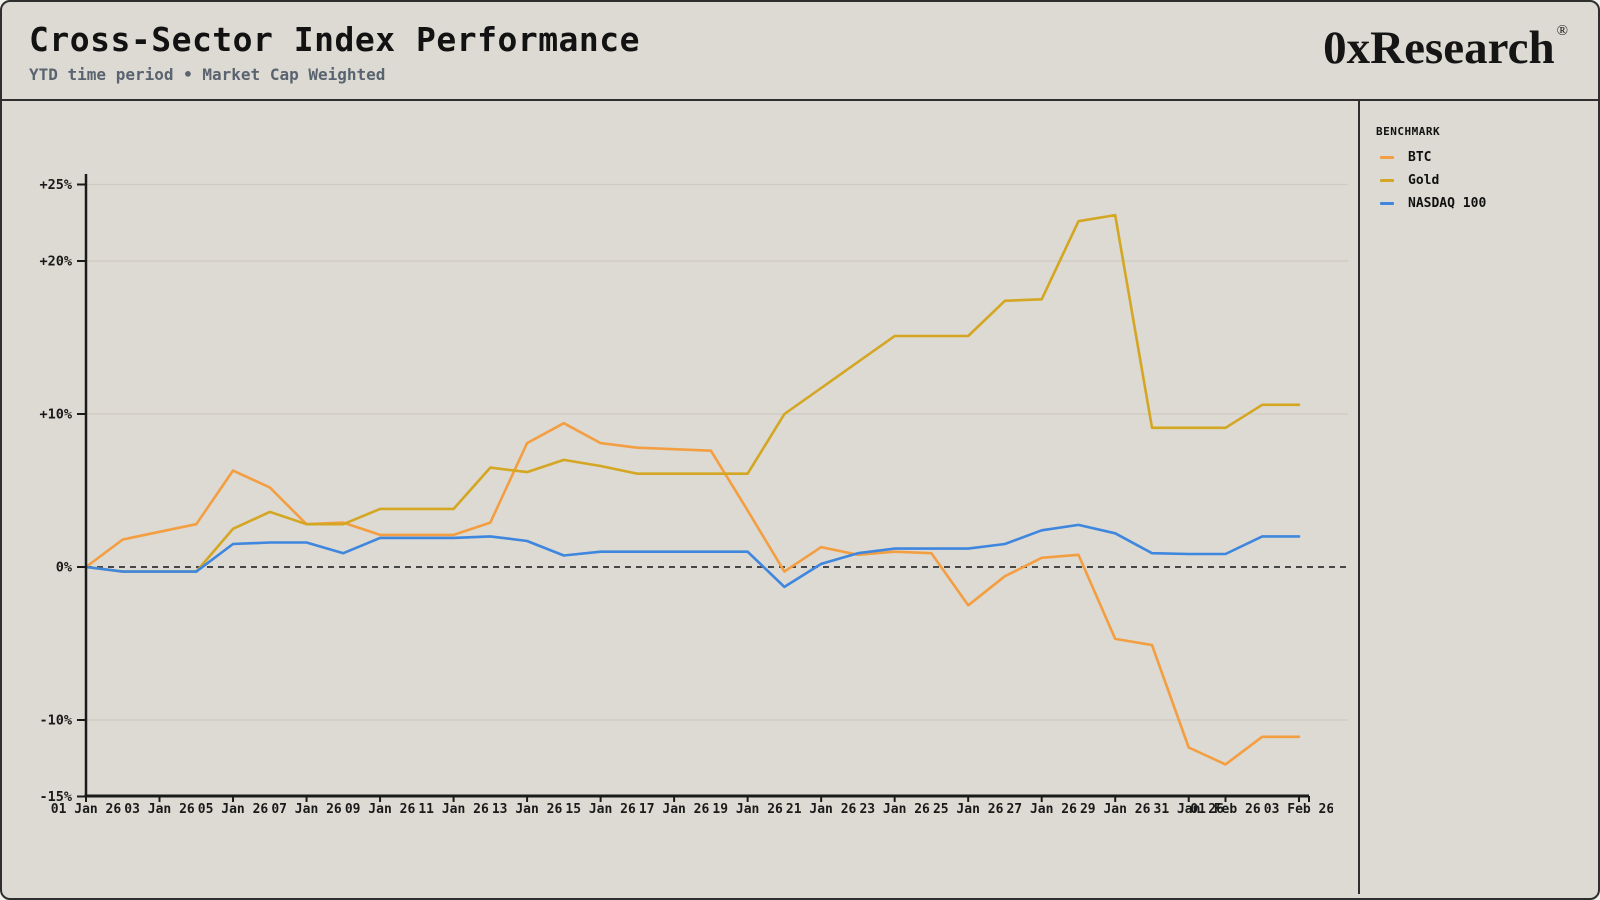  Describe the element at coordinates (64, 568) in the screenshot. I see `svg-text: 0%` at that location.